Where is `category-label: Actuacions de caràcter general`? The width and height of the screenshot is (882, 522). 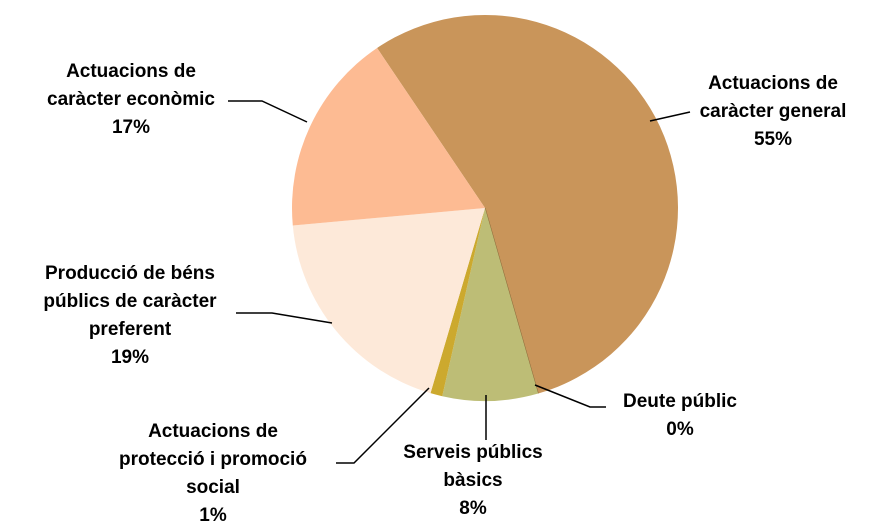 category-label: Actuacions de caràcter general is located at coordinates (773, 97).